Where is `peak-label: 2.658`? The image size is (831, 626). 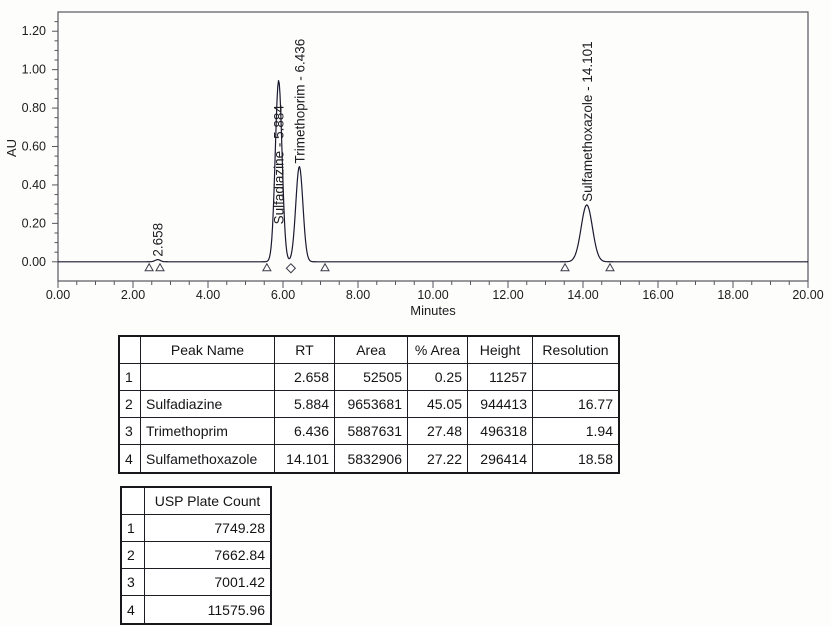
peak-label: 2.658 is located at coordinates (158, 240).